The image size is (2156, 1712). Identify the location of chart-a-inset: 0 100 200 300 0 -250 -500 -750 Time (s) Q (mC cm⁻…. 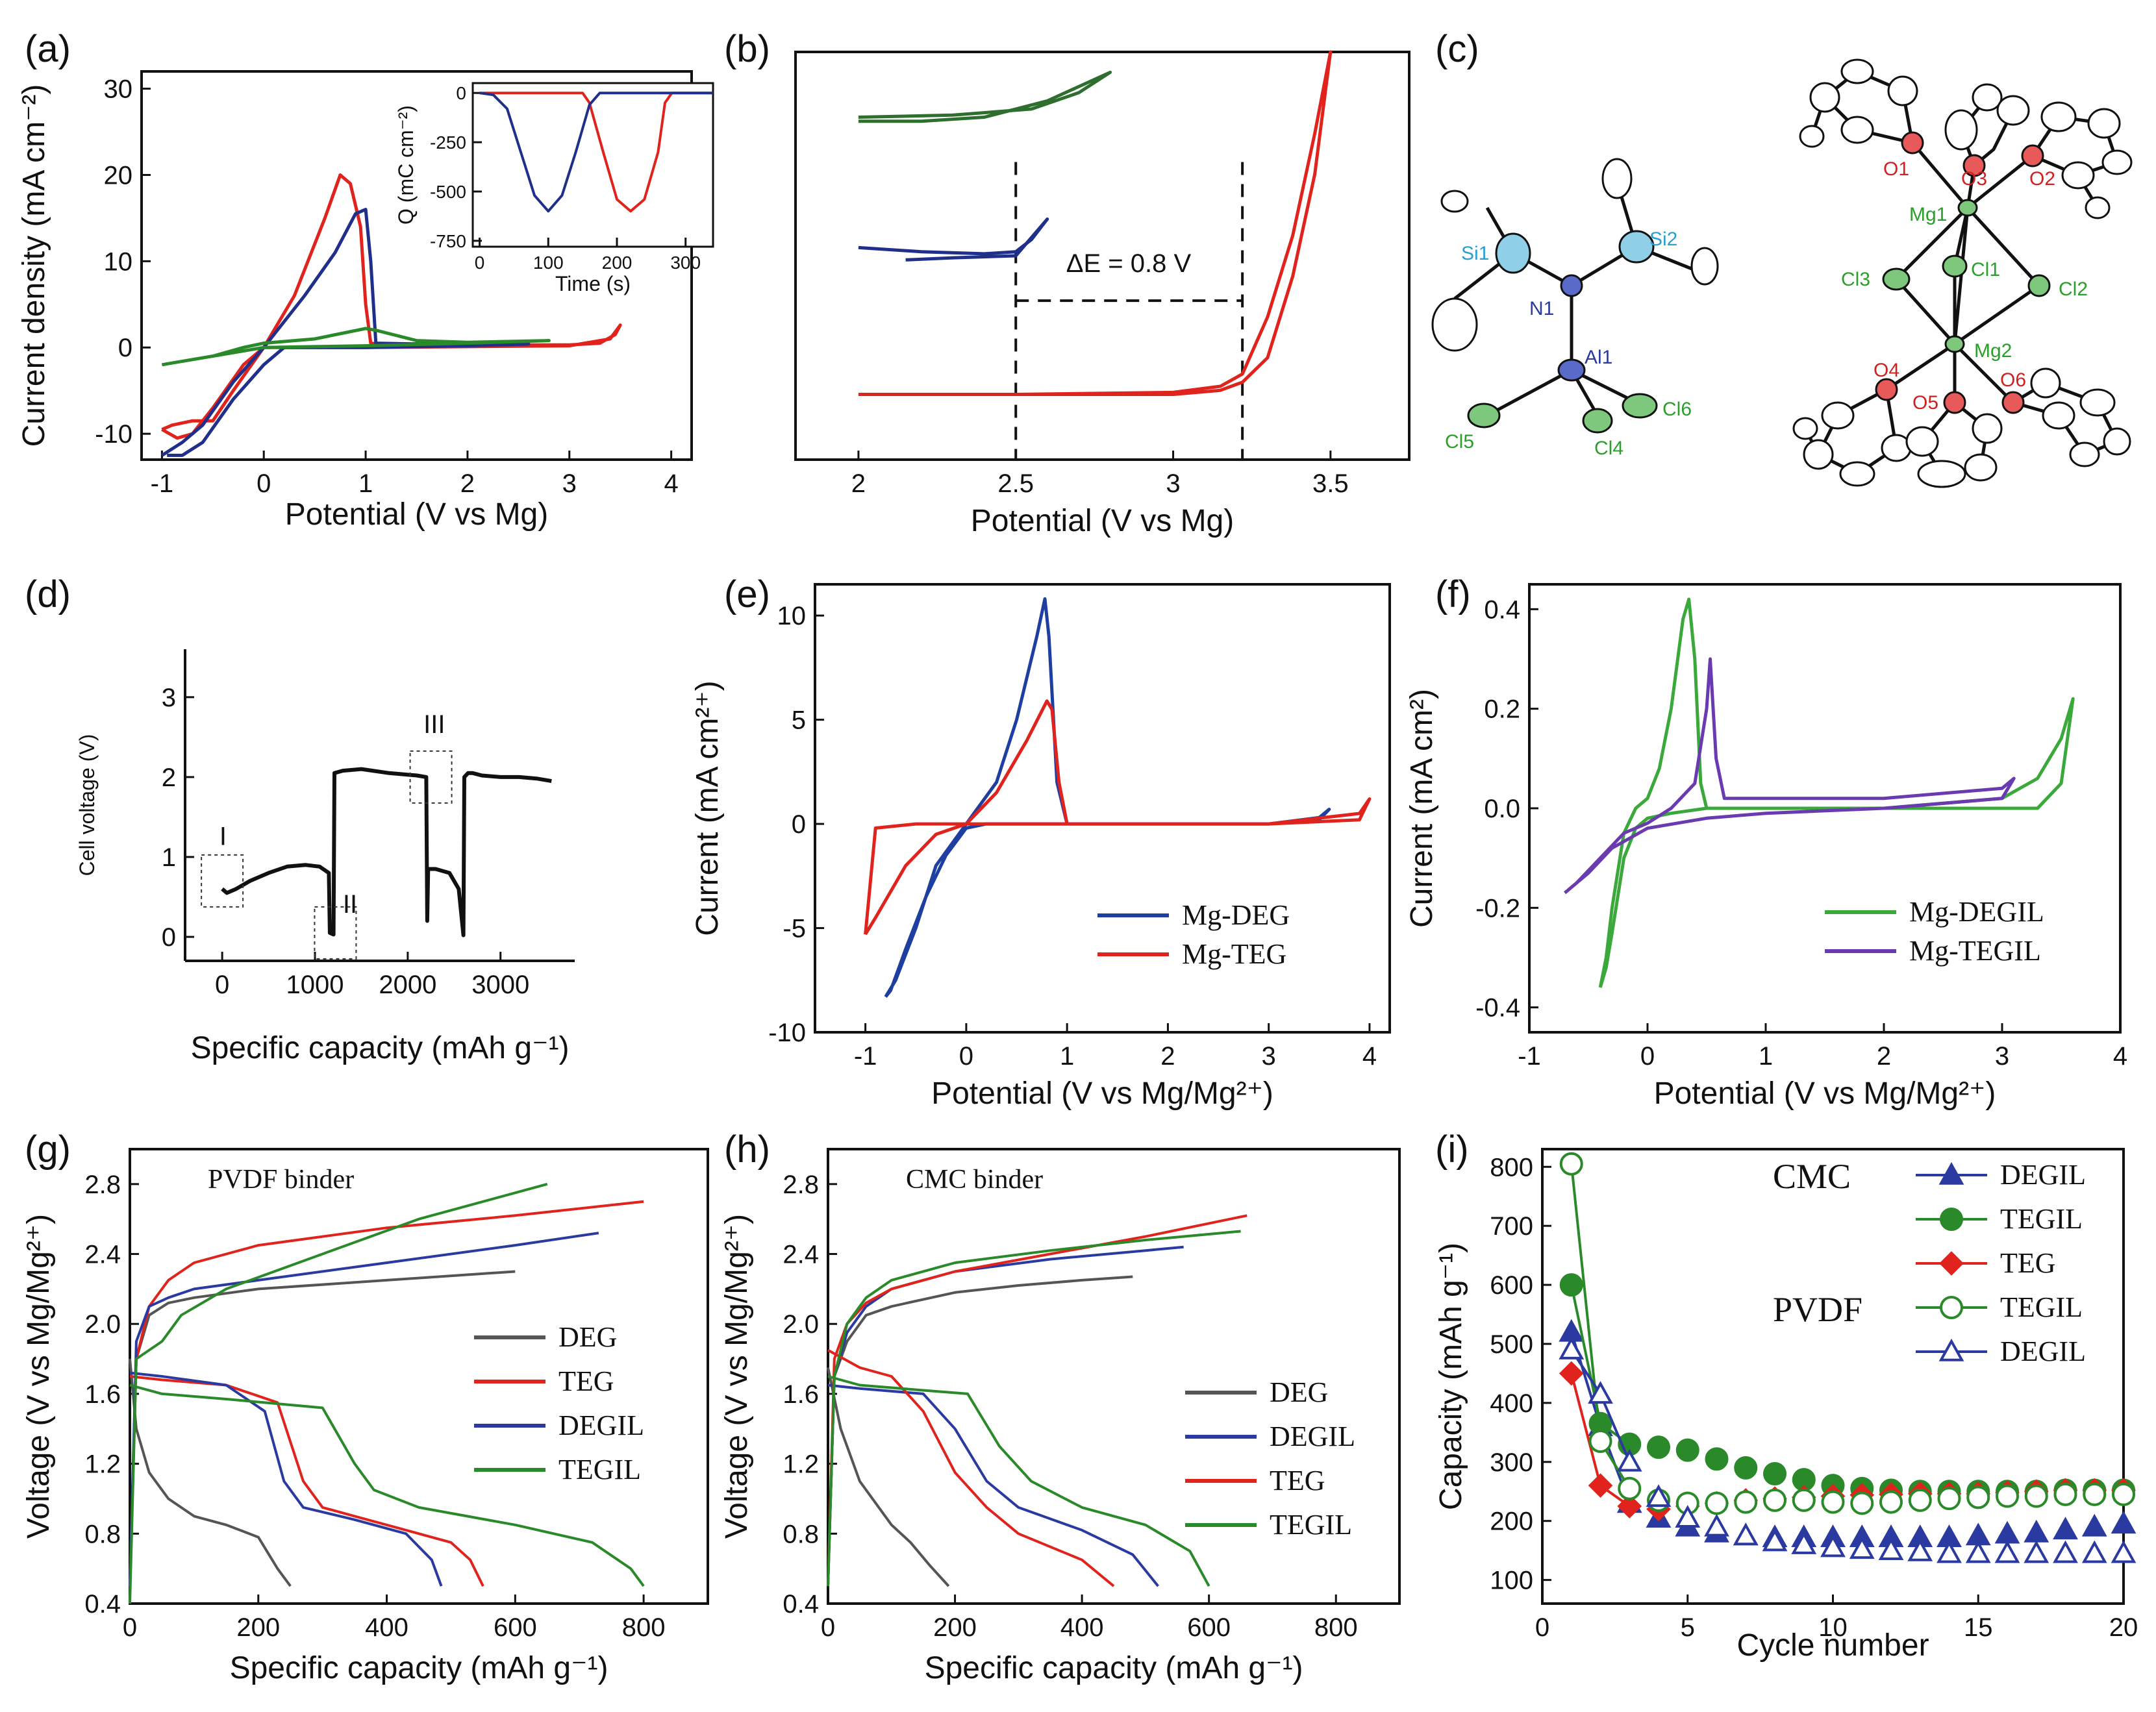
(554, 188).